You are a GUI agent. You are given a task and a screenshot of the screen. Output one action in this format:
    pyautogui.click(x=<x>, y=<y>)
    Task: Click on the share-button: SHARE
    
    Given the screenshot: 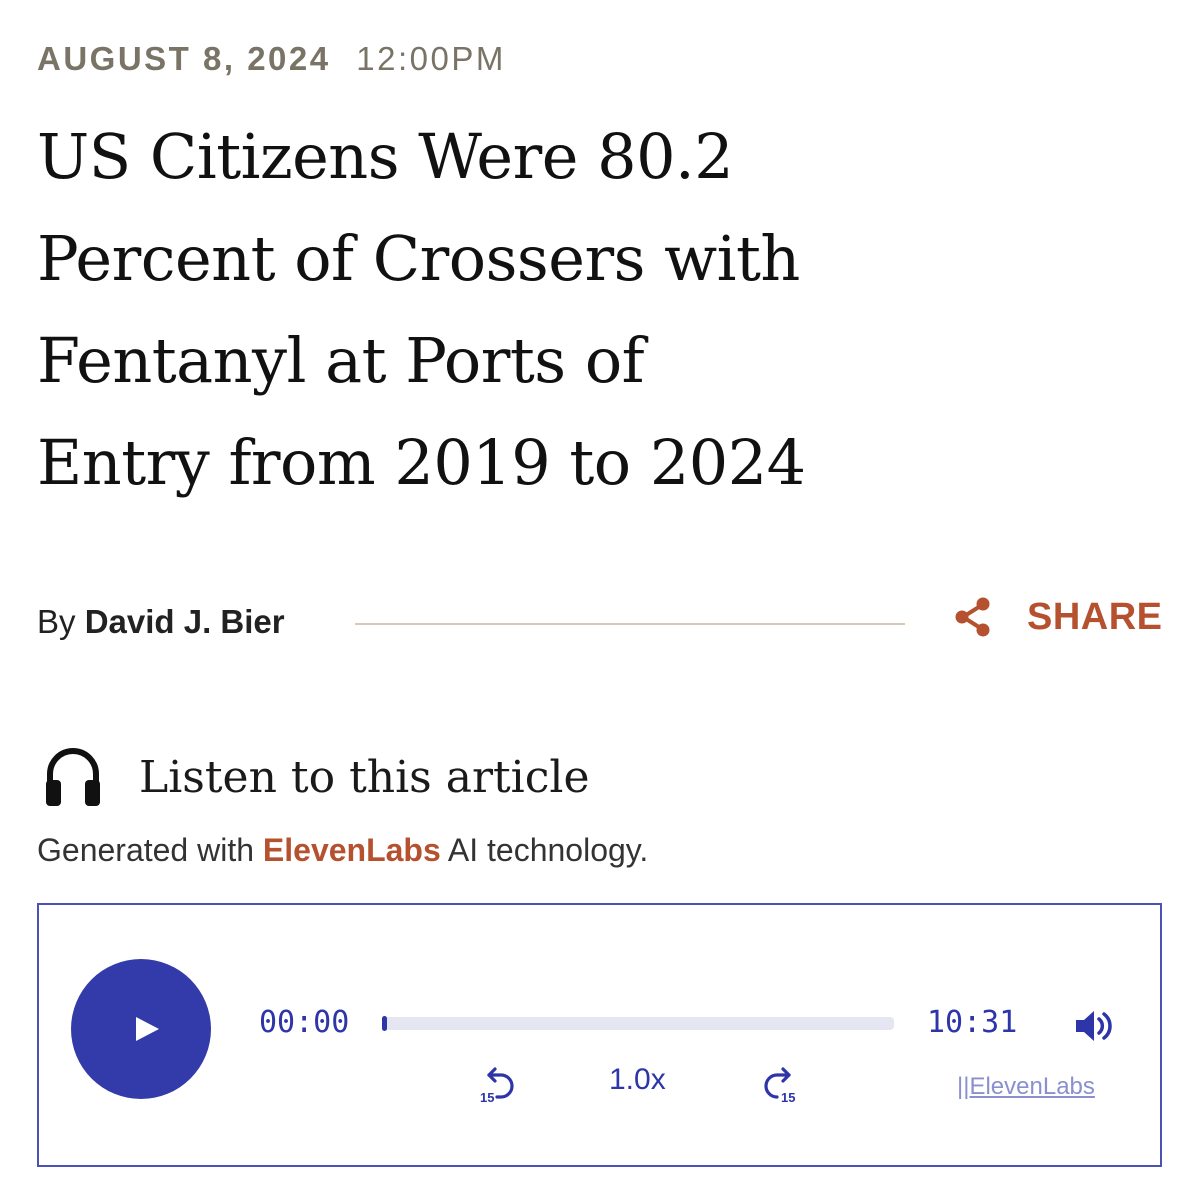 What is the action you would take?
    pyautogui.click(x=1057, y=617)
    